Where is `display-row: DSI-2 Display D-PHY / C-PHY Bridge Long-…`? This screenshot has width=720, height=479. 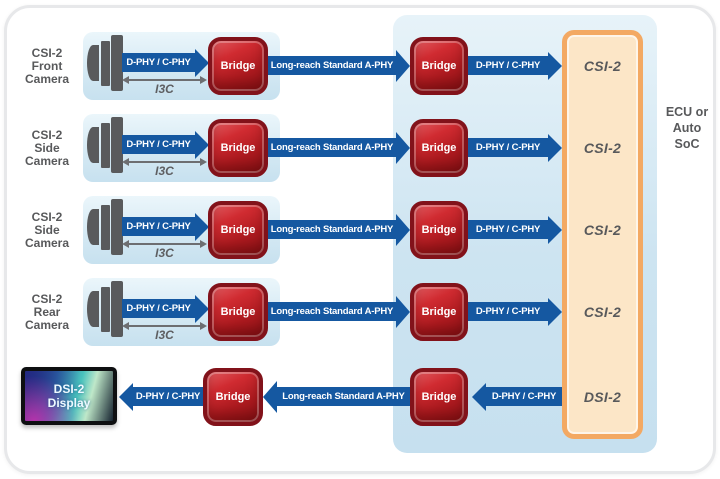
display-row: DSI-2 Display D-PHY / C-PHY Bridge Long-… is located at coordinates (360, 397).